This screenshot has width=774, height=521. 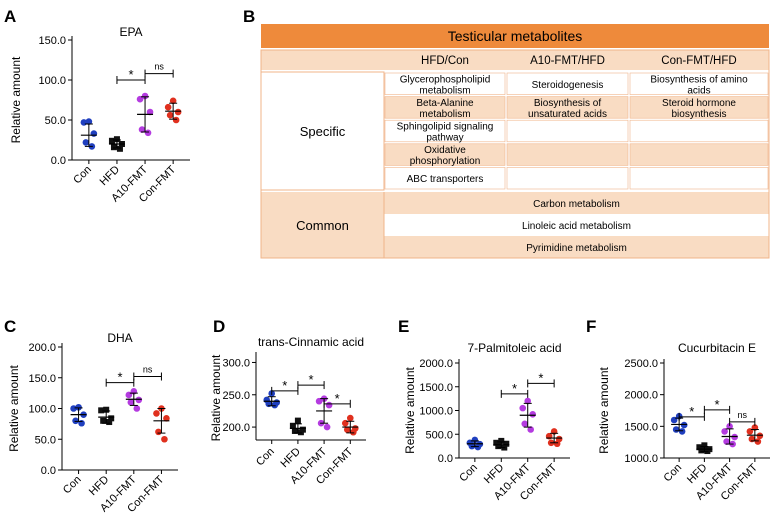 What do you see at coordinates (99, 486) in the screenshot?
I see `x-tick-label: HFD` at bounding box center [99, 486].